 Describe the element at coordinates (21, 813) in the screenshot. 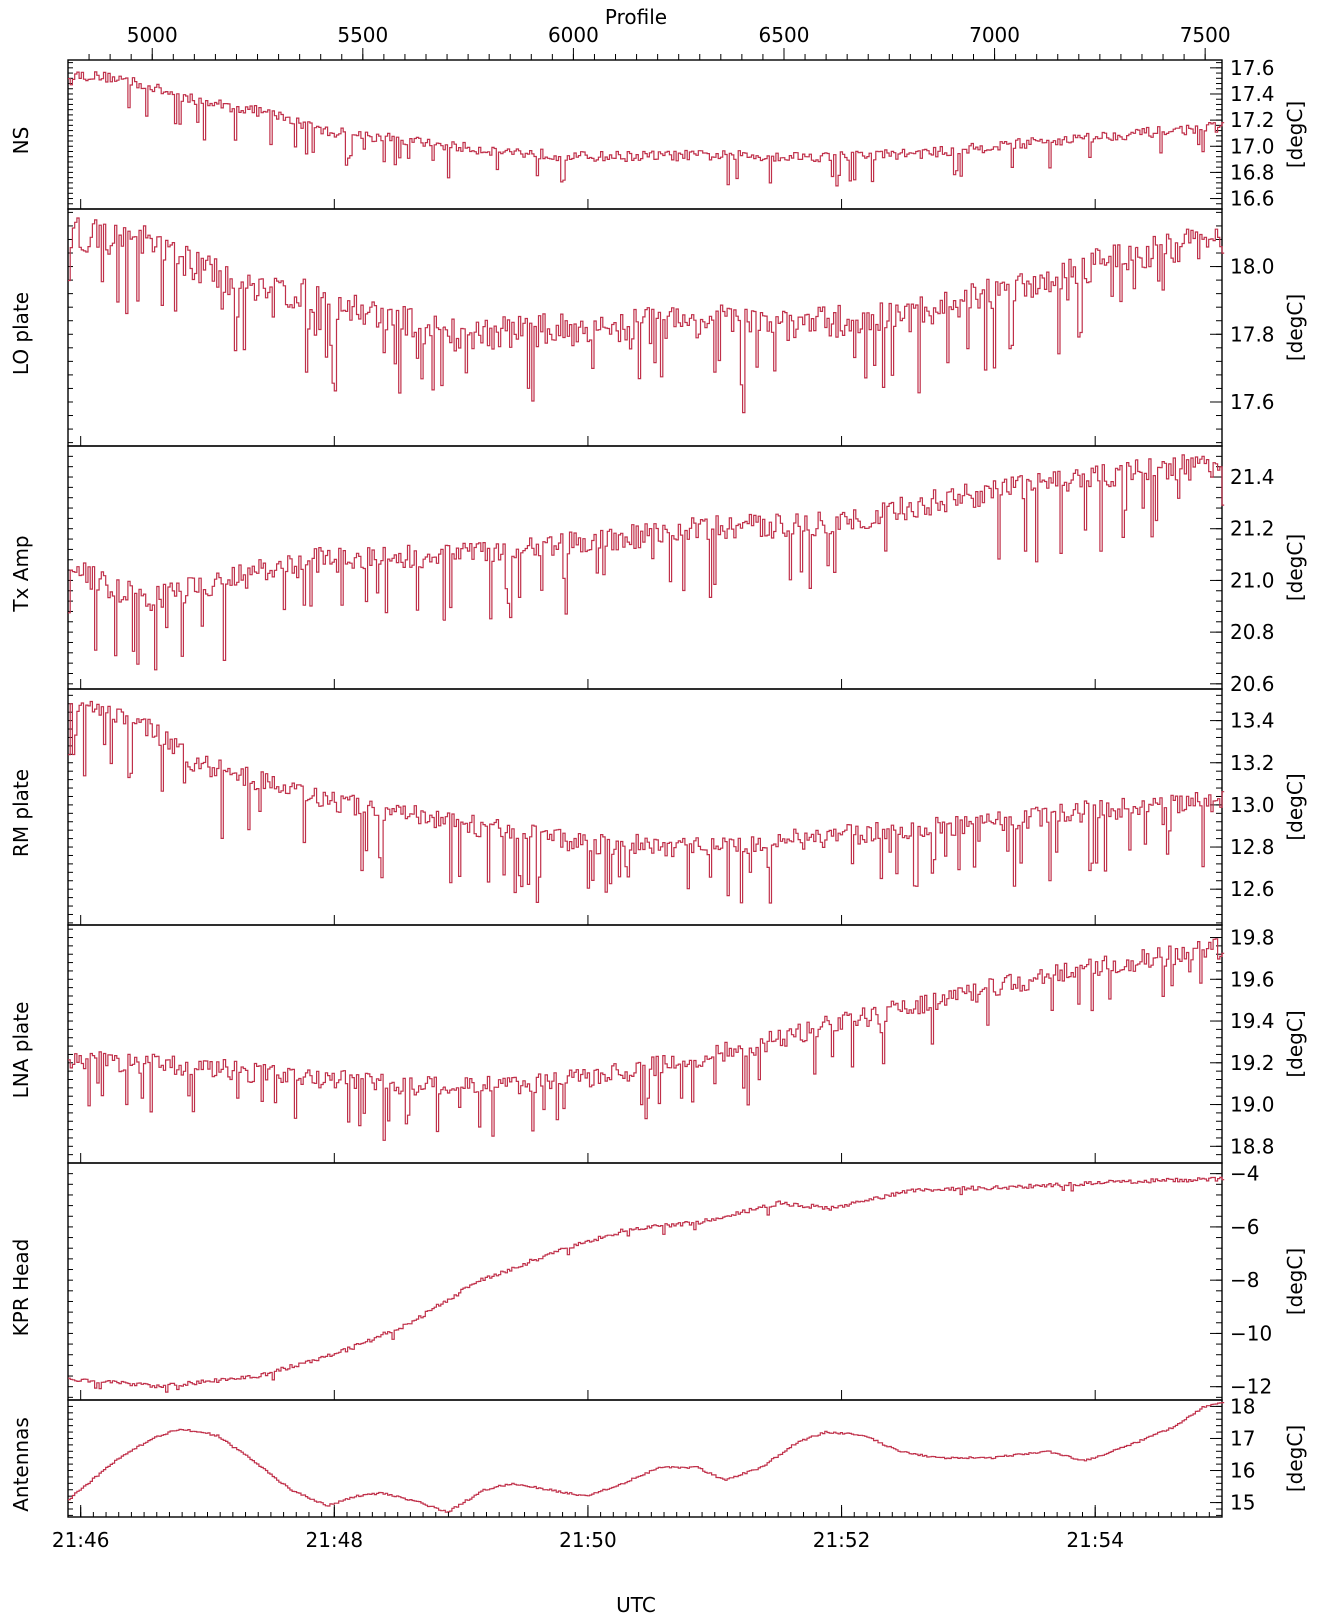

I see `panel-label: RM plate` at that location.